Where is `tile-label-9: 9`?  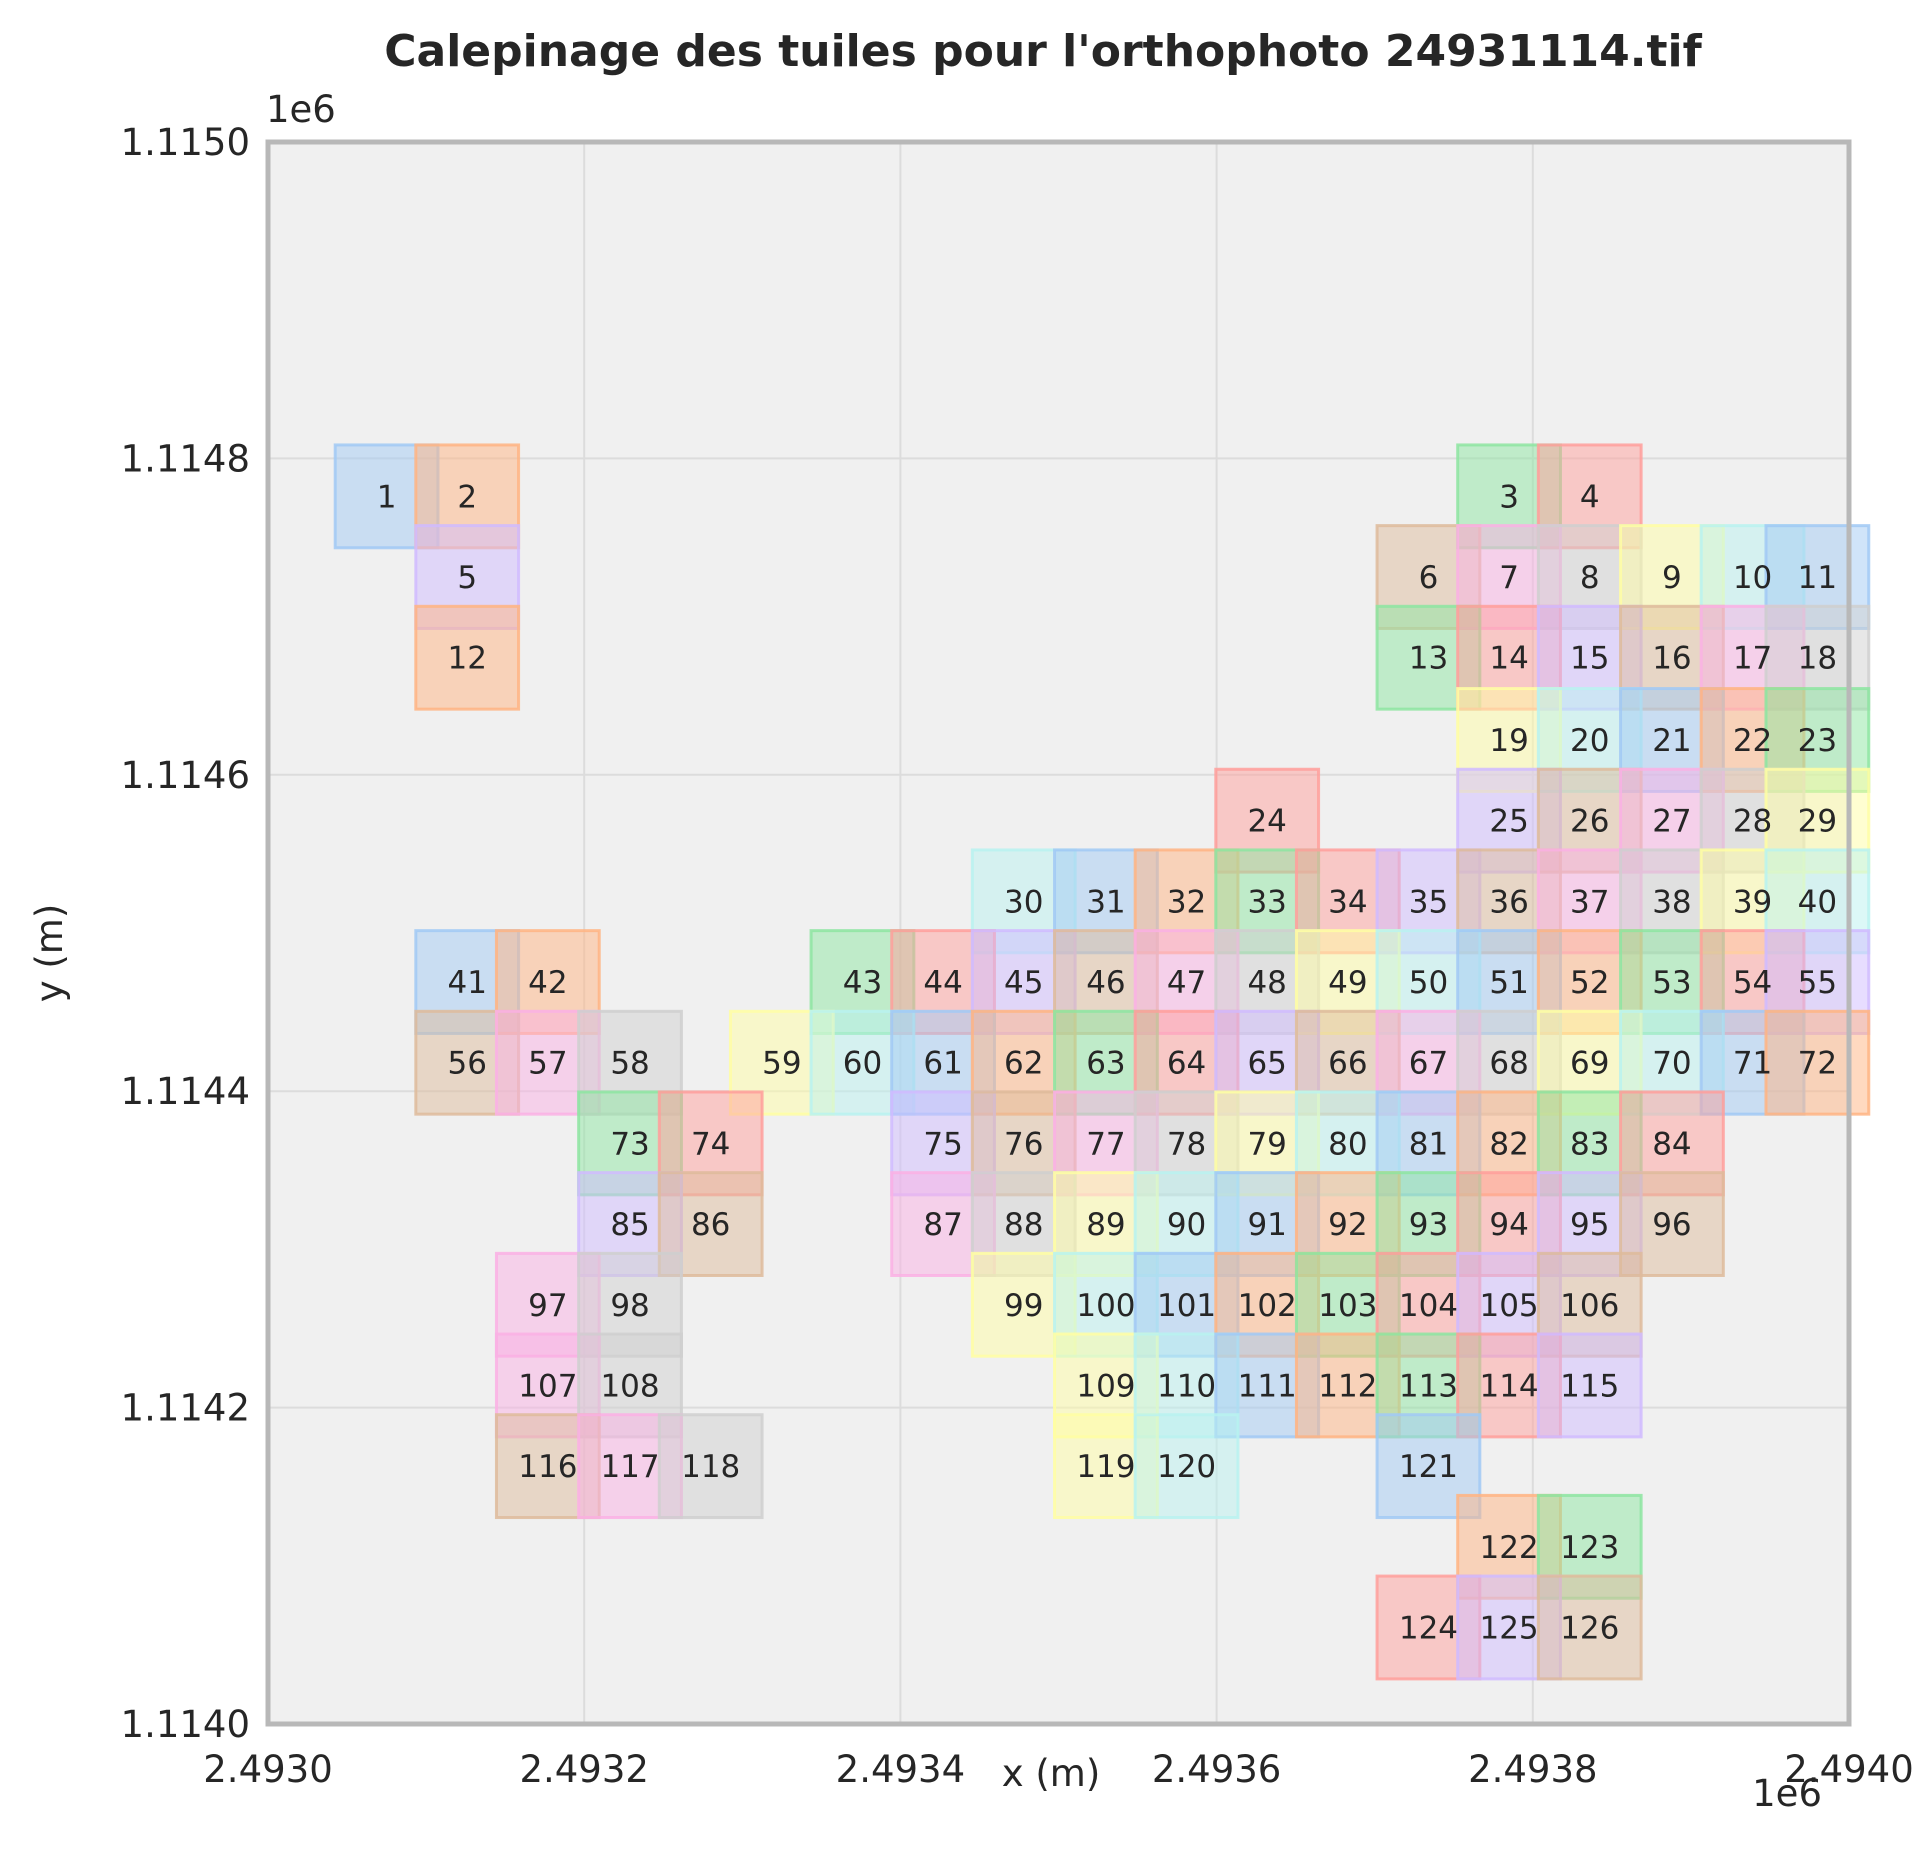 tile-label-9: 9 is located at coordinates (1672, 578).